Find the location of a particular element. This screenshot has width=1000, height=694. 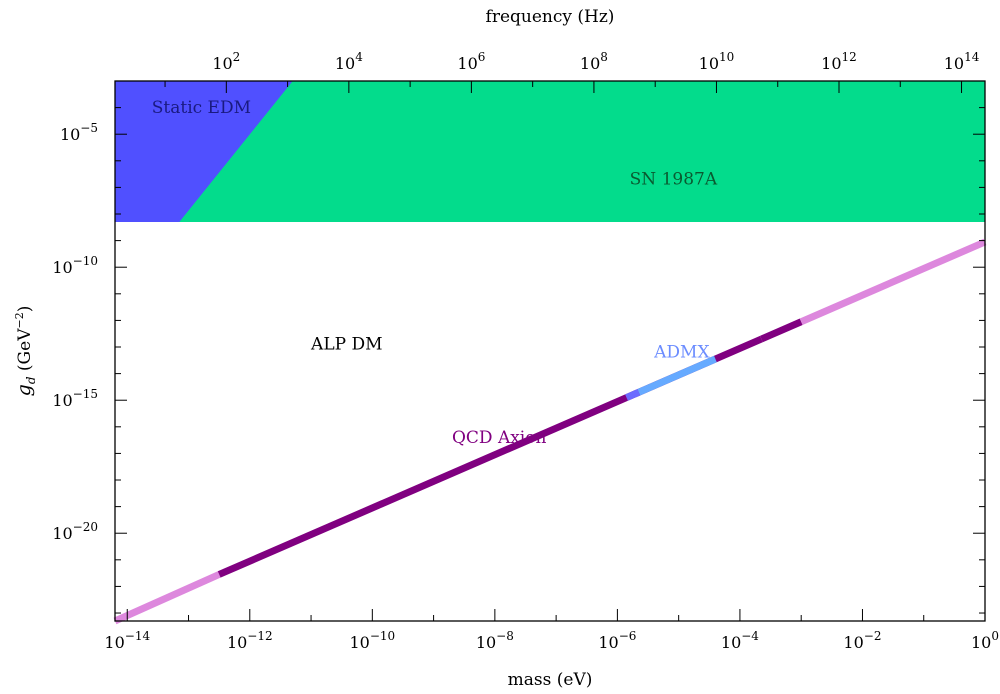

y-tick-label: 10−5 is located at coordinates (79, 132).